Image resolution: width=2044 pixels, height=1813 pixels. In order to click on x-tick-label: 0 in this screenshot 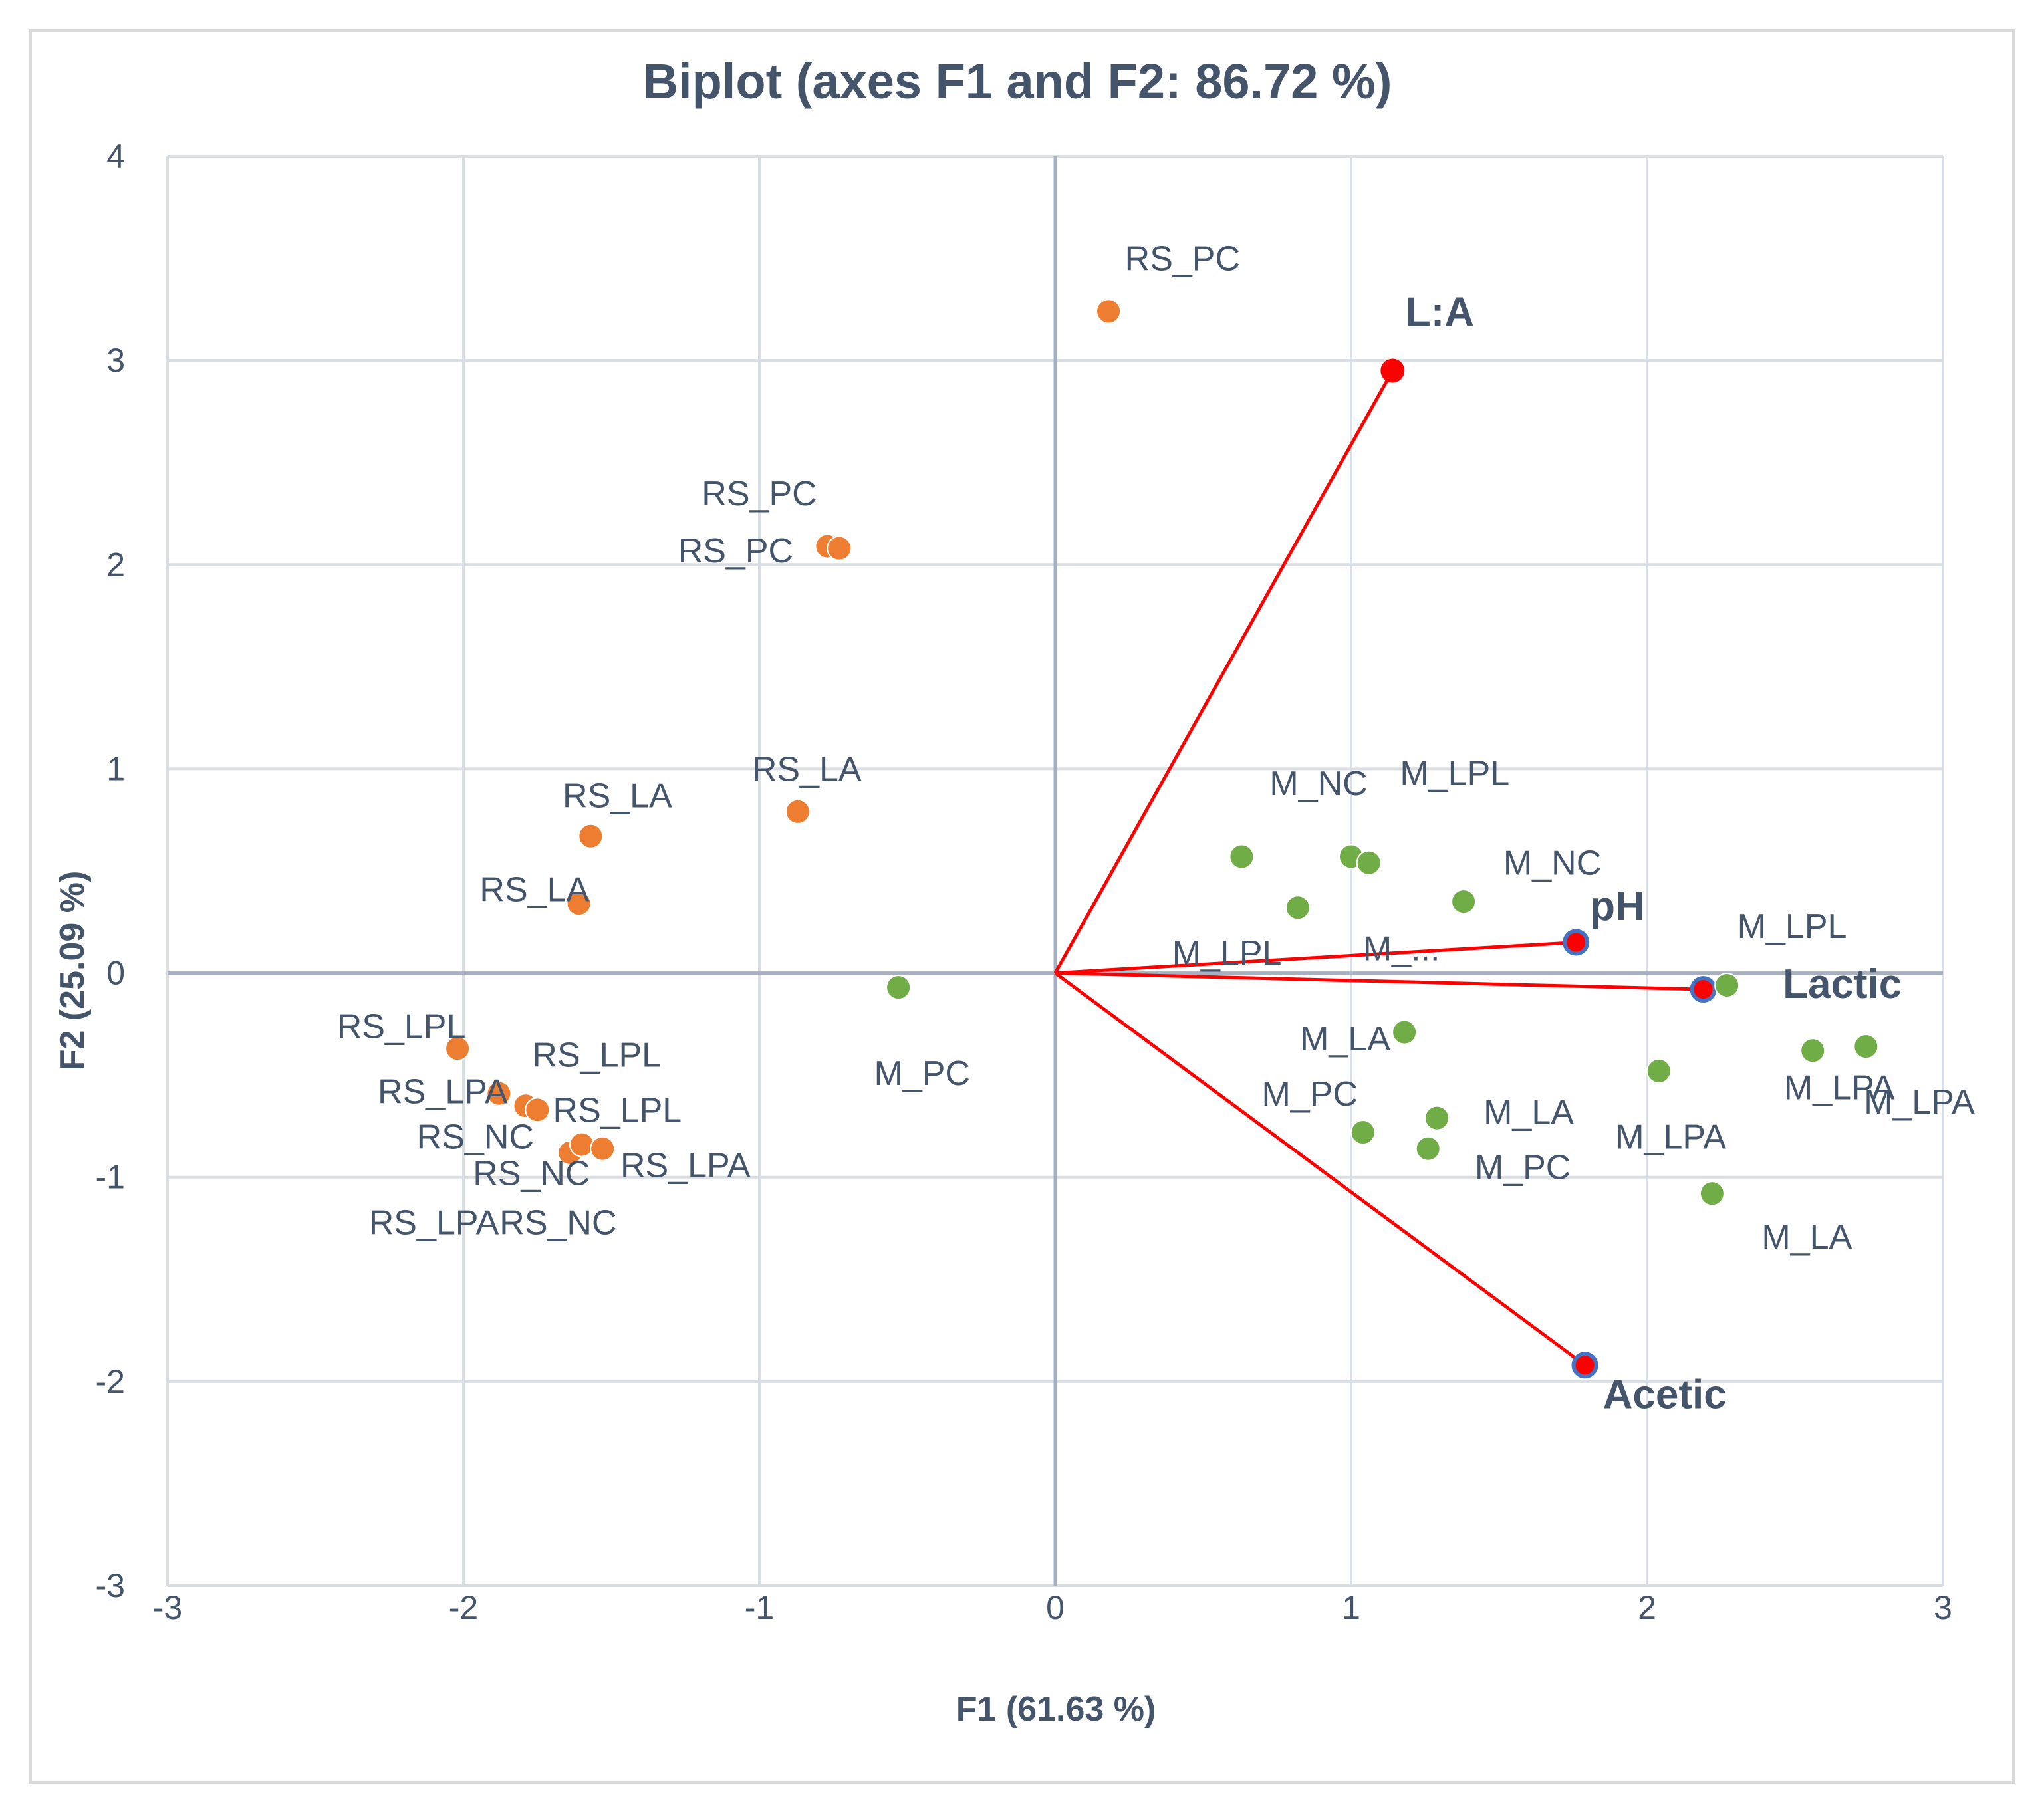, I will do `click(1055, 1608)`.